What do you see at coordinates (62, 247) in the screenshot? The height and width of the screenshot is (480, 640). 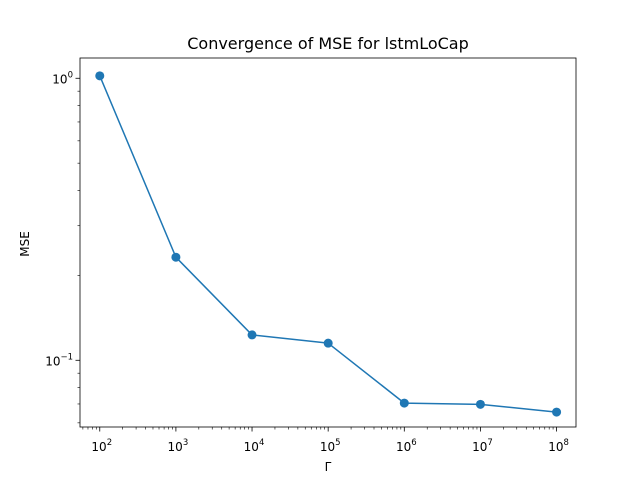 I see `y-axis-ticks: 10⁻¹ 10⁰` at bounding box center [62, 247].